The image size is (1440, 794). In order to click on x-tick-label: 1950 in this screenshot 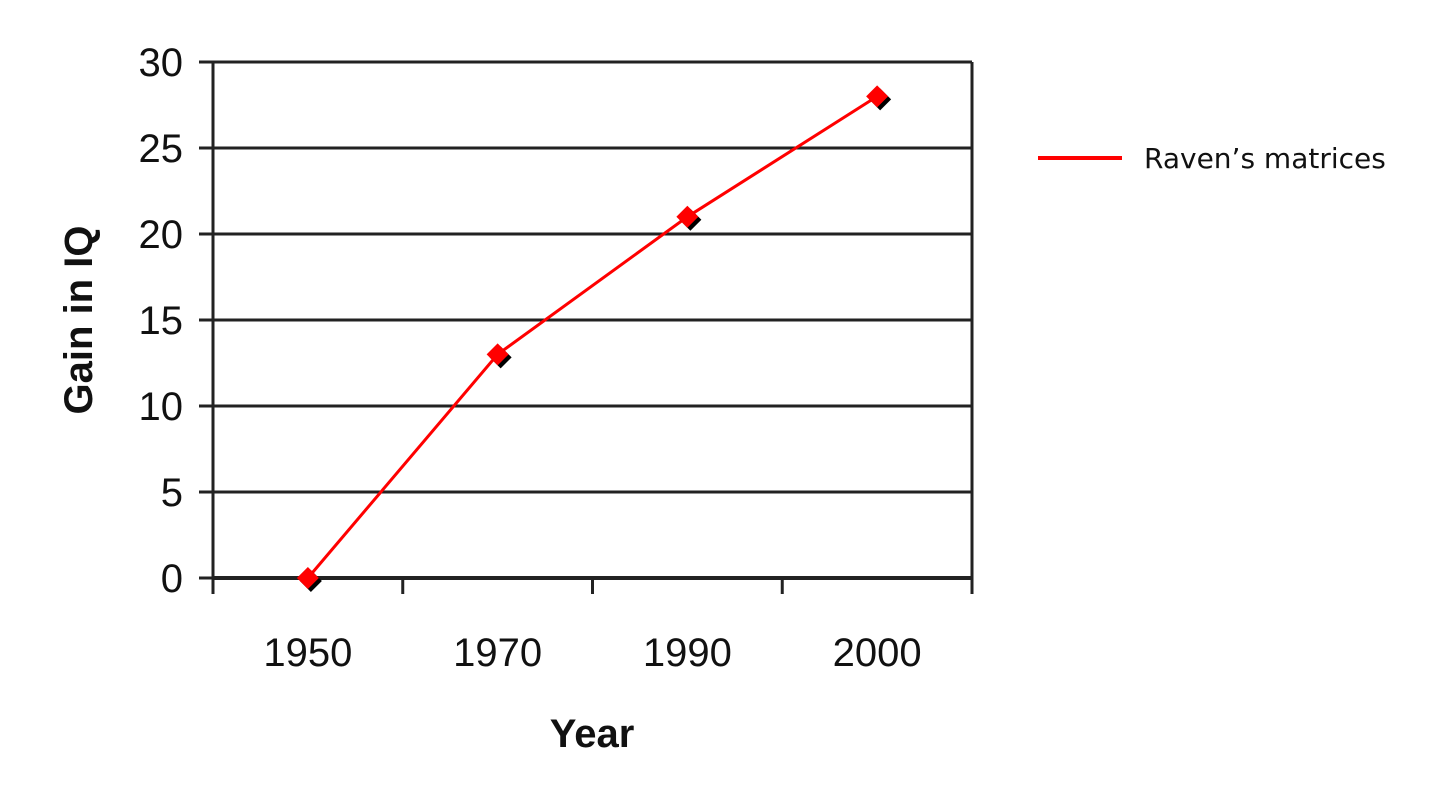, I will do `click(307, 653)`.